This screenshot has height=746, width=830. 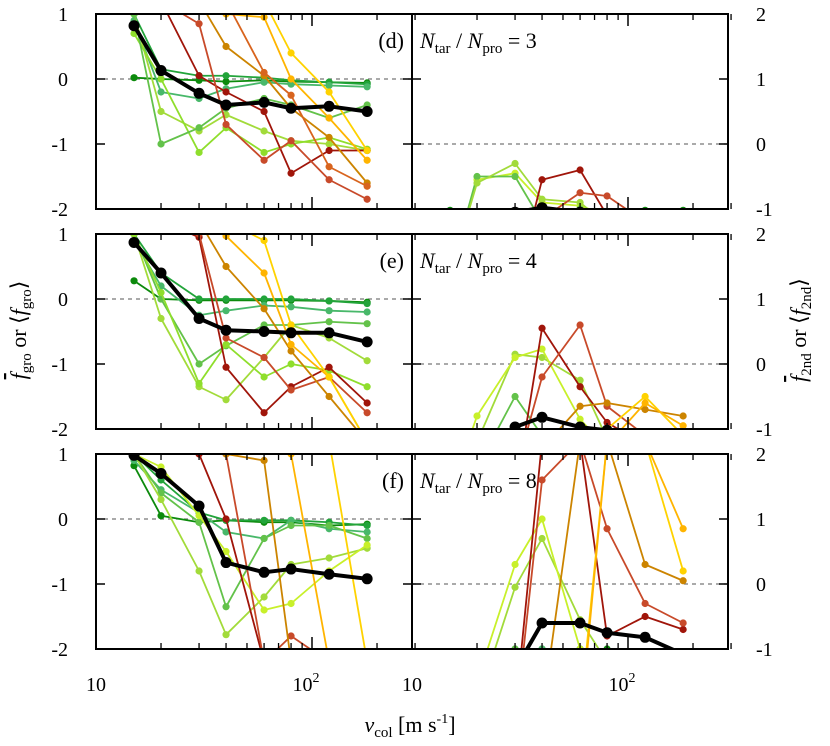 I want to click on ytick-label-left: 1, so click(x=63, y=455).